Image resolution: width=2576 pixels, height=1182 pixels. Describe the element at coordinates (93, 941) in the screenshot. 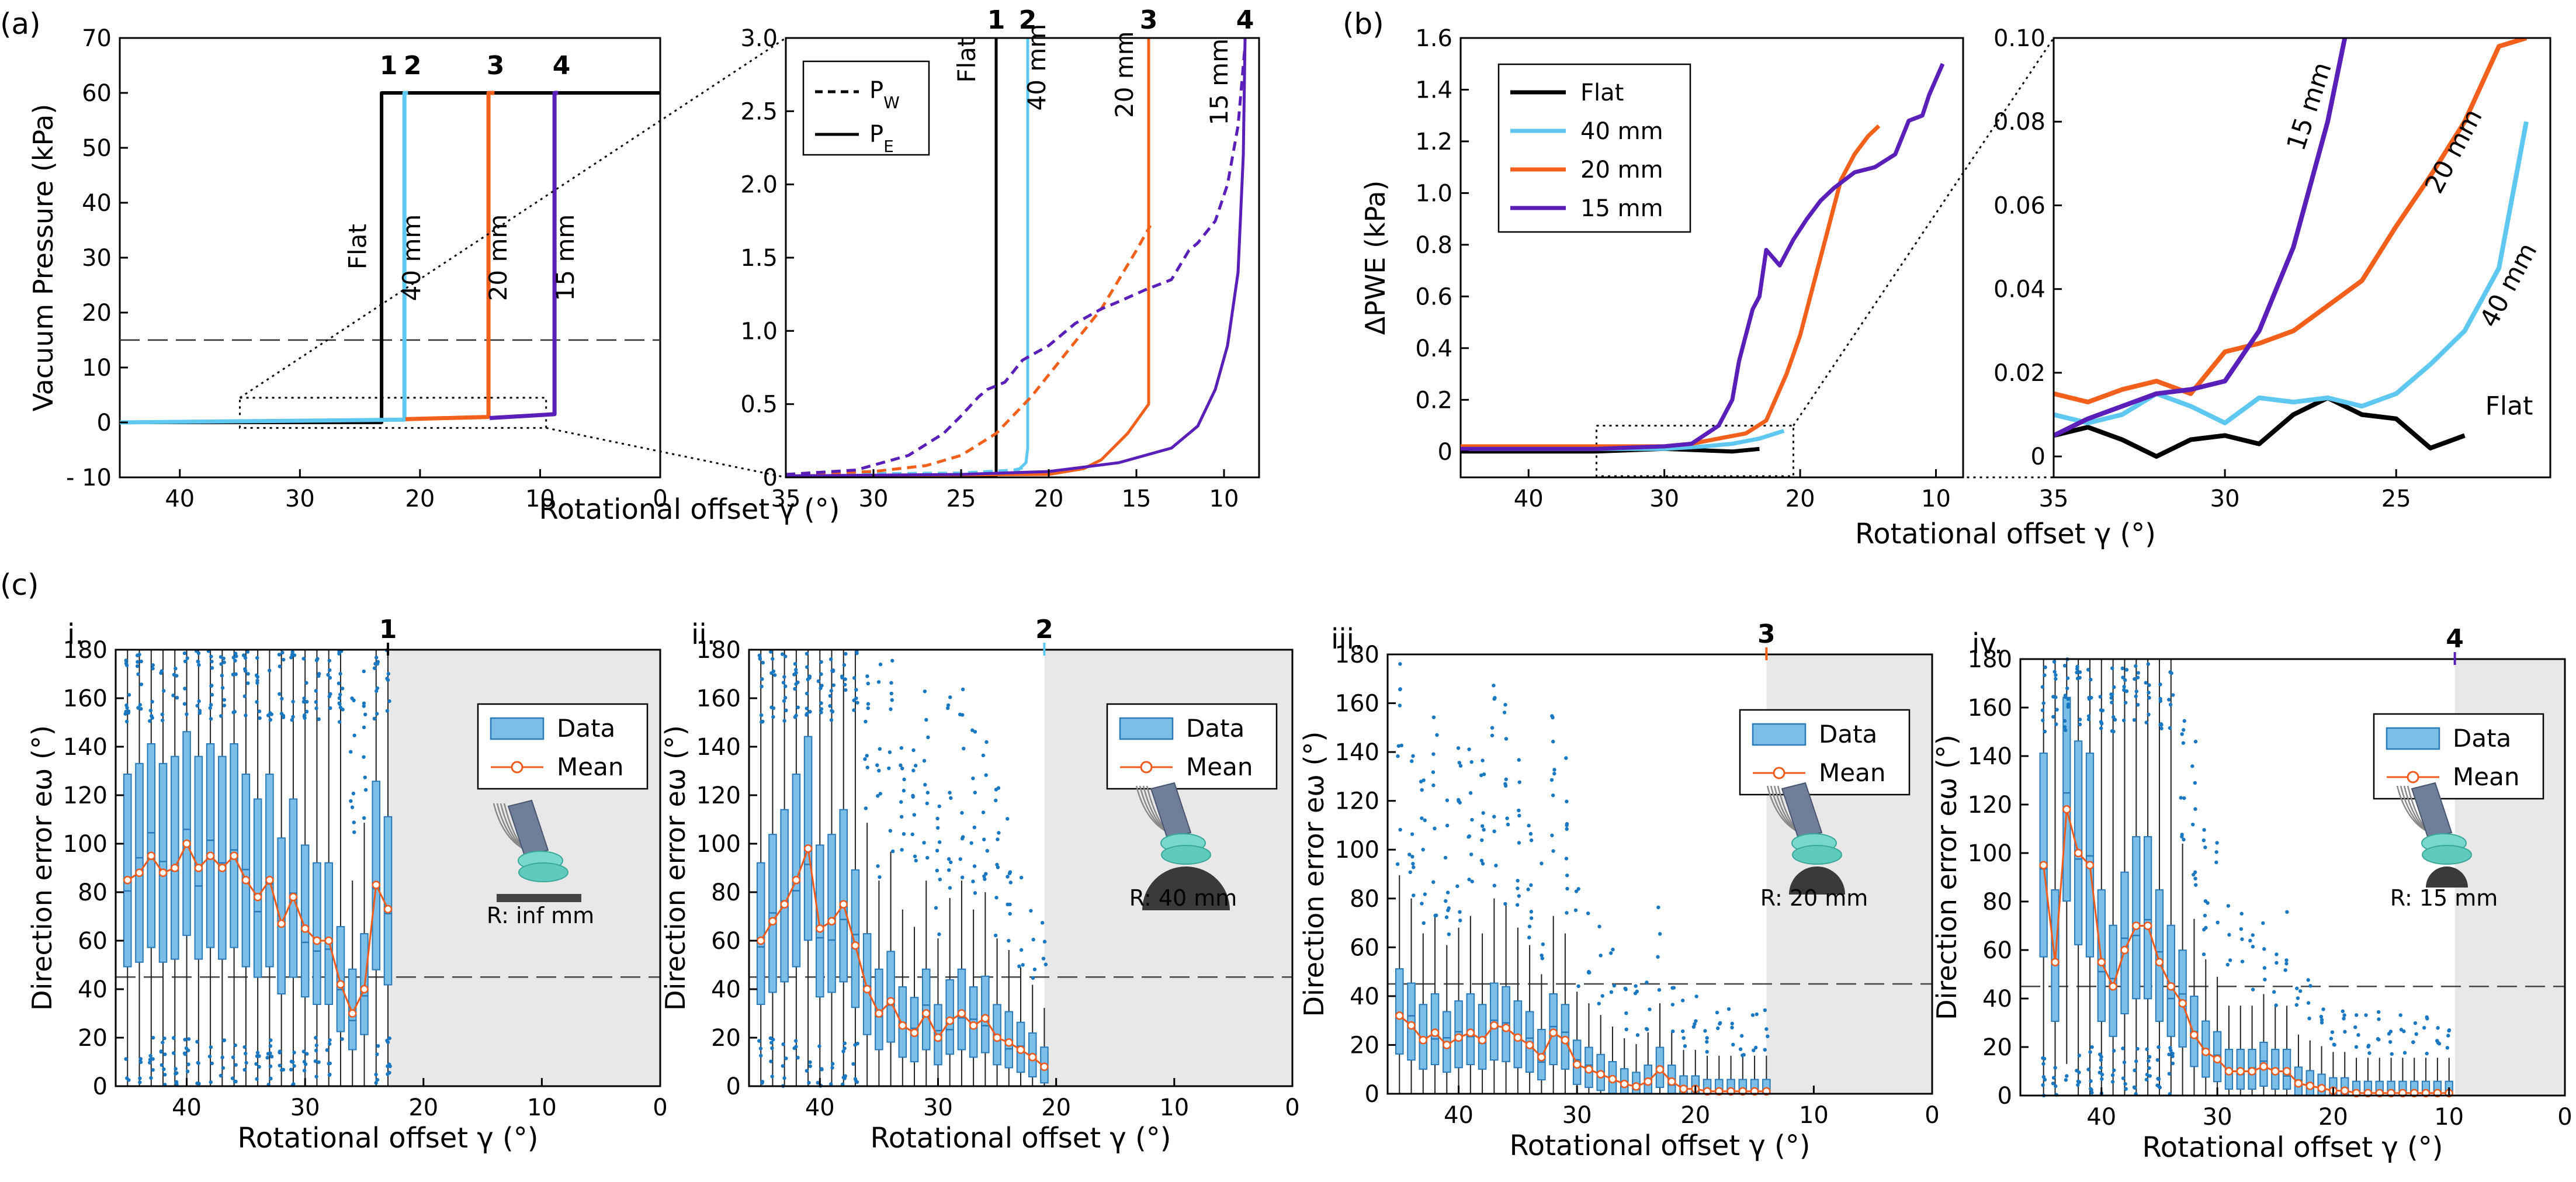

I see `c1-ytick-label: 60` at that location.